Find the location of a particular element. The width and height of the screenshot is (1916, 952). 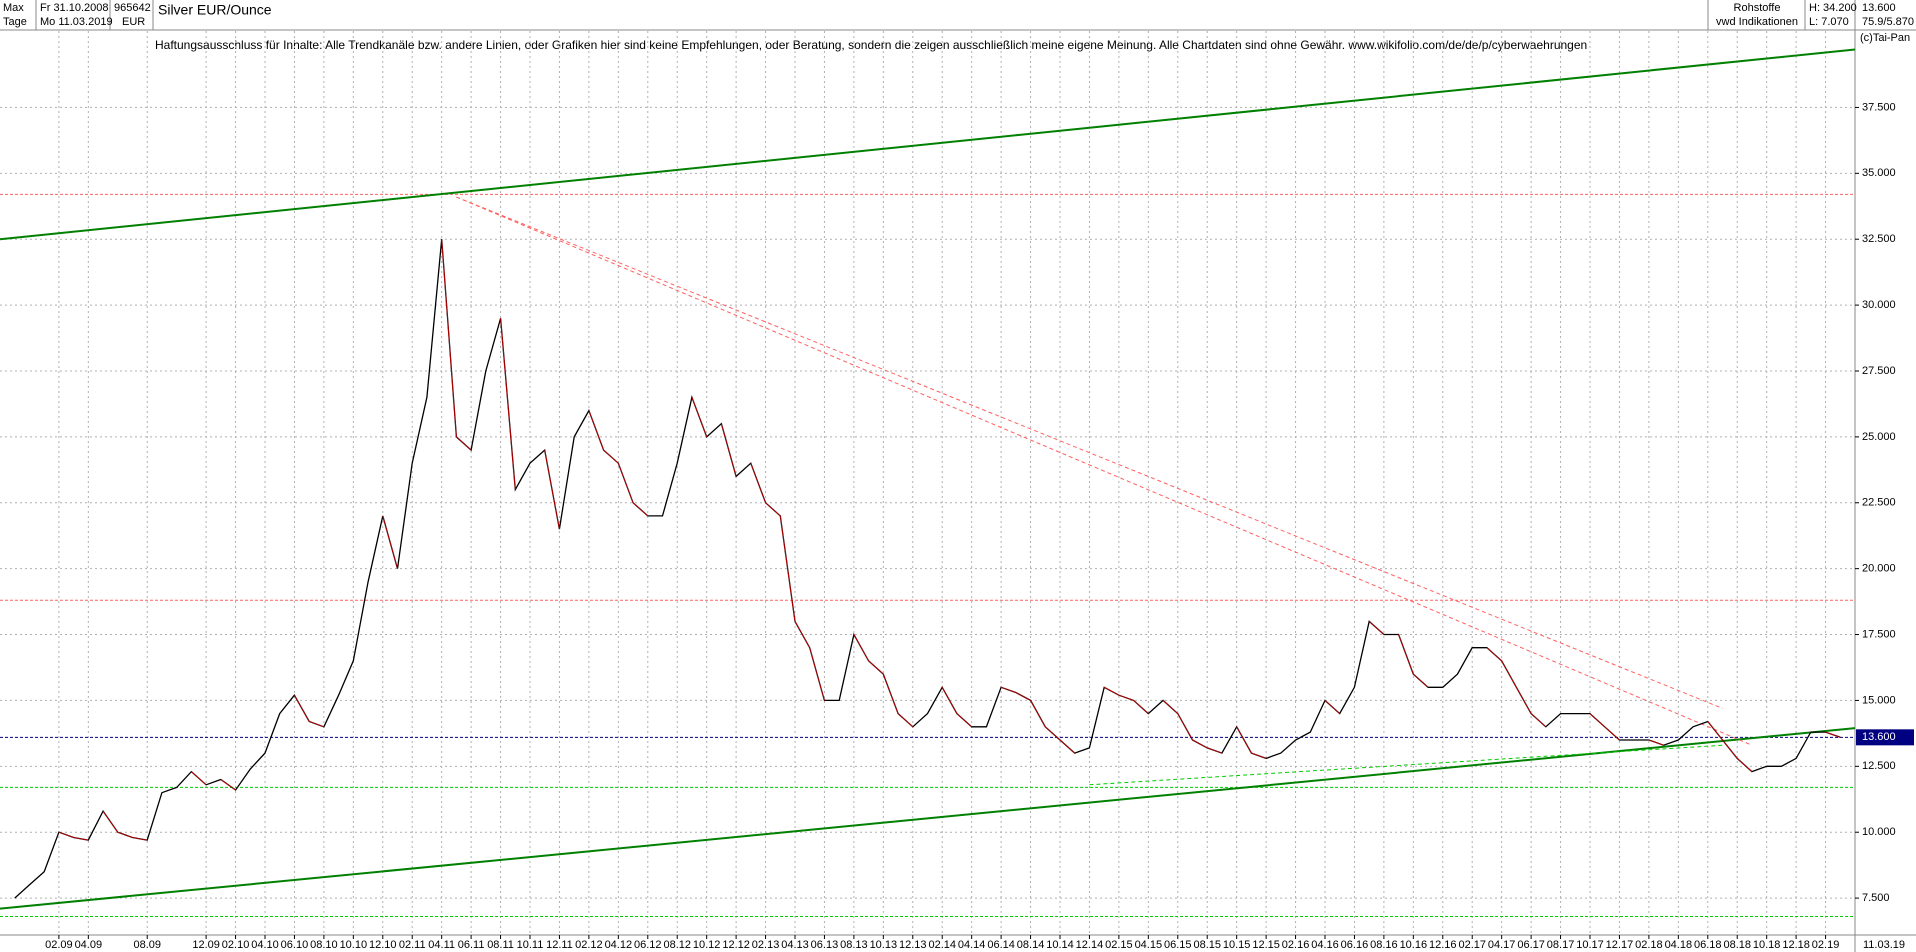

x-tick-label: 12.12 is located at coordinates (736, 945).